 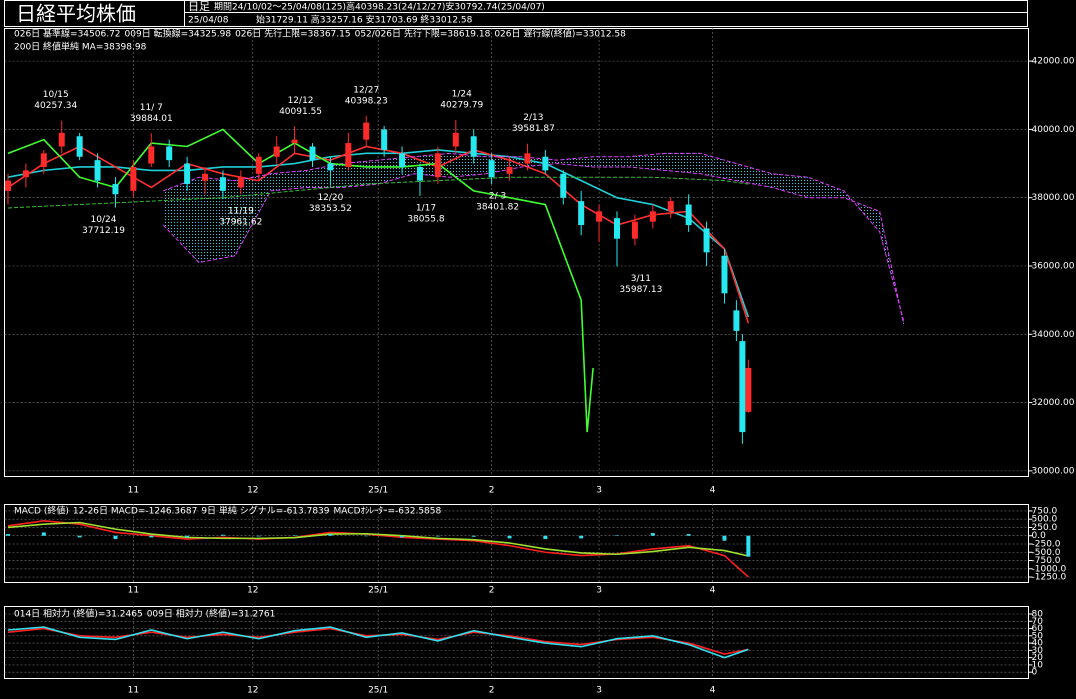 I want to click on header-row, so click(x=606, y=19).